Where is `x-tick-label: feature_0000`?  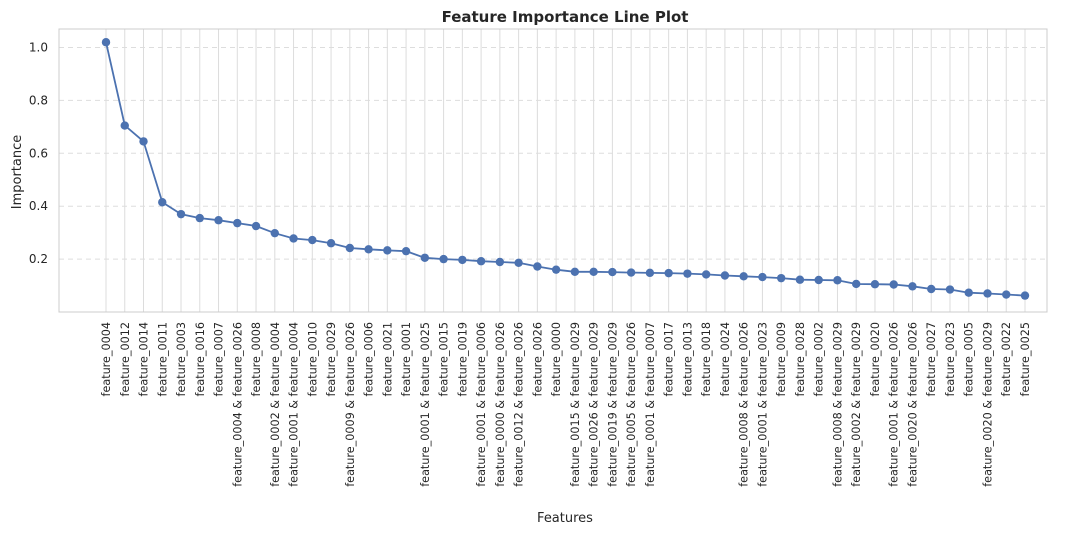
x-tick-label: feature_0000 is located at coordinates (556, 359).